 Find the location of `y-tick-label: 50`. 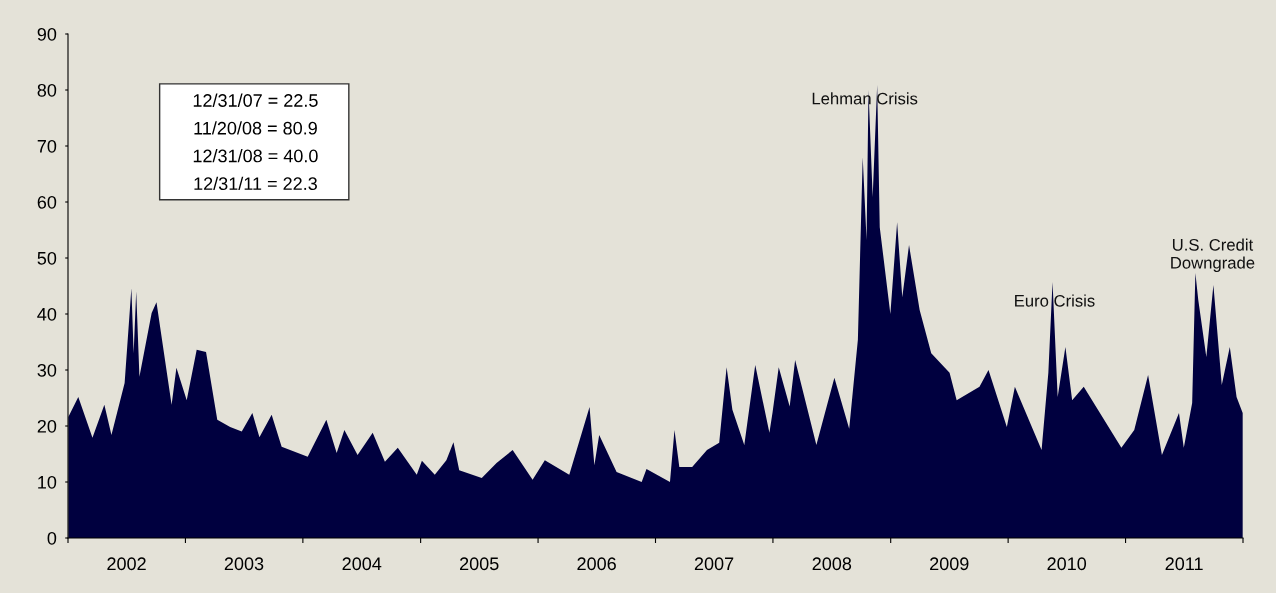

y-tick-label: 50 is located at coordinates (47, 258).